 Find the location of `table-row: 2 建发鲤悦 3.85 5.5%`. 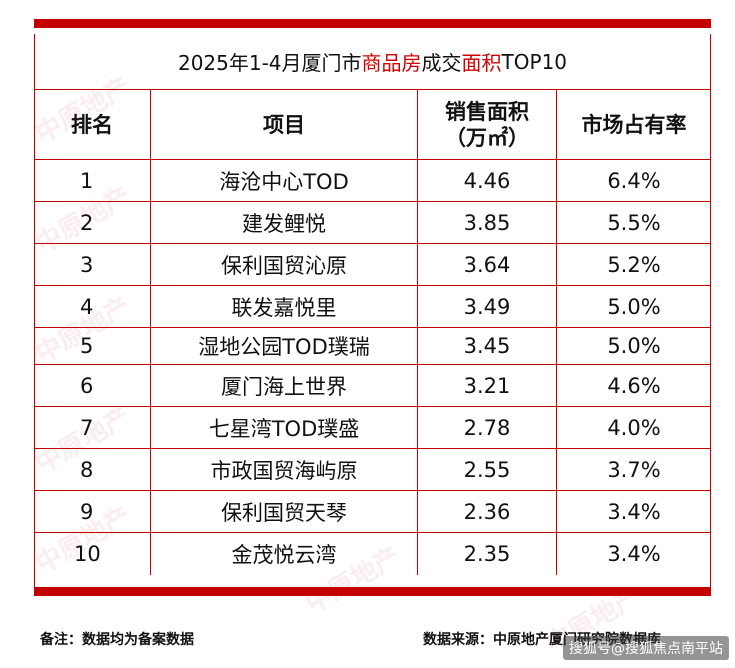

table-row: 2 建发鲤悦 3.85 5.5% is located at coordinates (372, 223).